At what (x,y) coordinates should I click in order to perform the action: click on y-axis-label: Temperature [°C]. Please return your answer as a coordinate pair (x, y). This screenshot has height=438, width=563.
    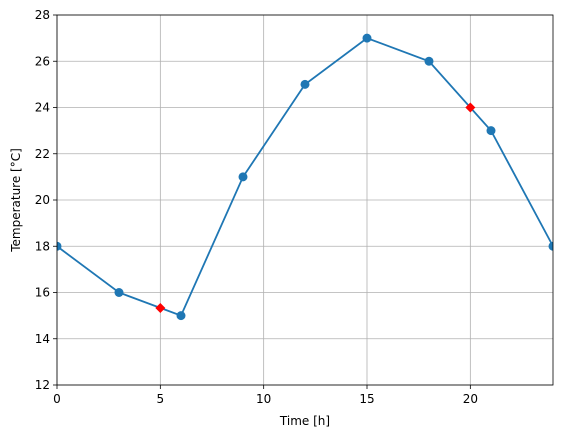
    Looking at the image, I should click on (16, 200).